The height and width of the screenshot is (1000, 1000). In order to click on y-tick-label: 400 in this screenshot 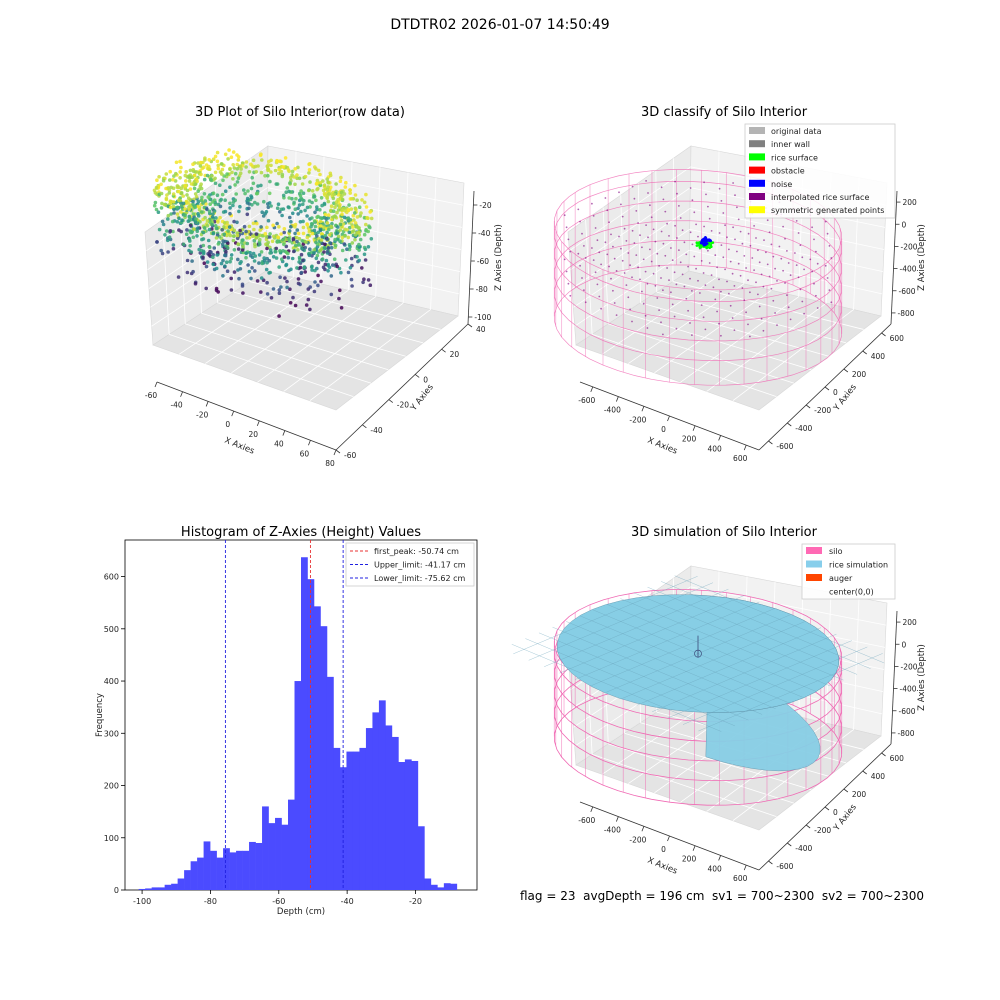, I will do `click(111, 681)`.